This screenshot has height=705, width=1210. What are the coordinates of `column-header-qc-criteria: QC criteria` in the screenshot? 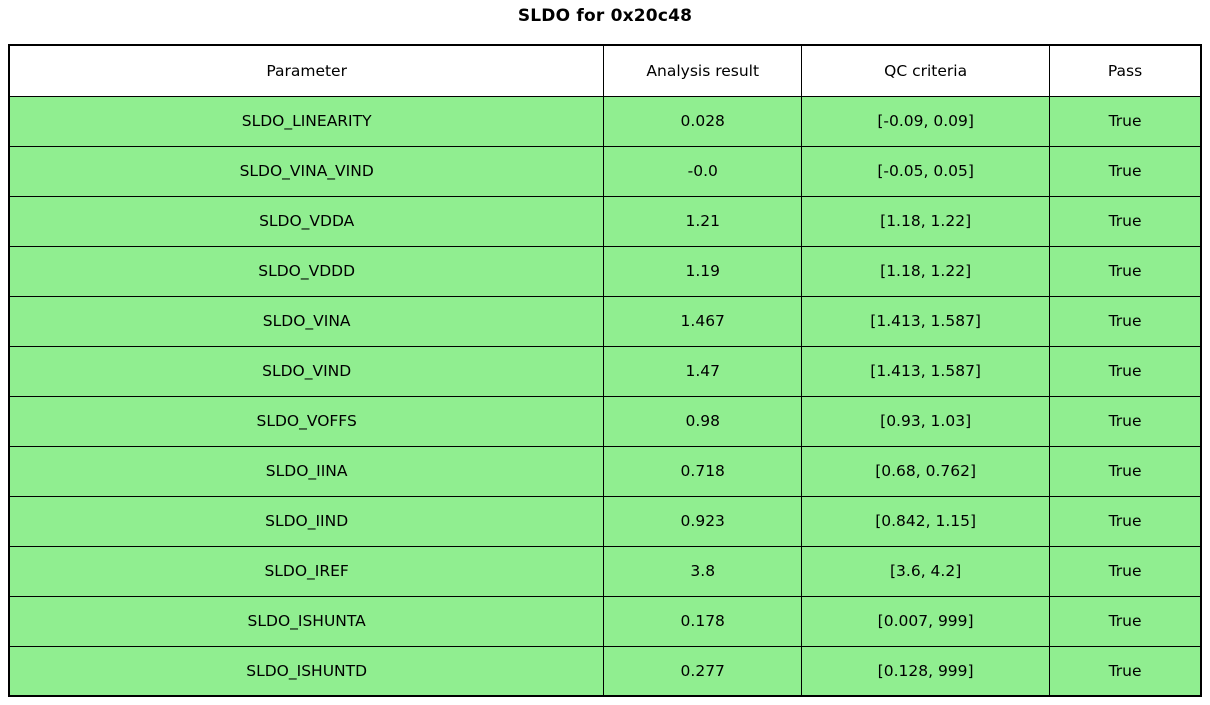 It's located at (926, 70).